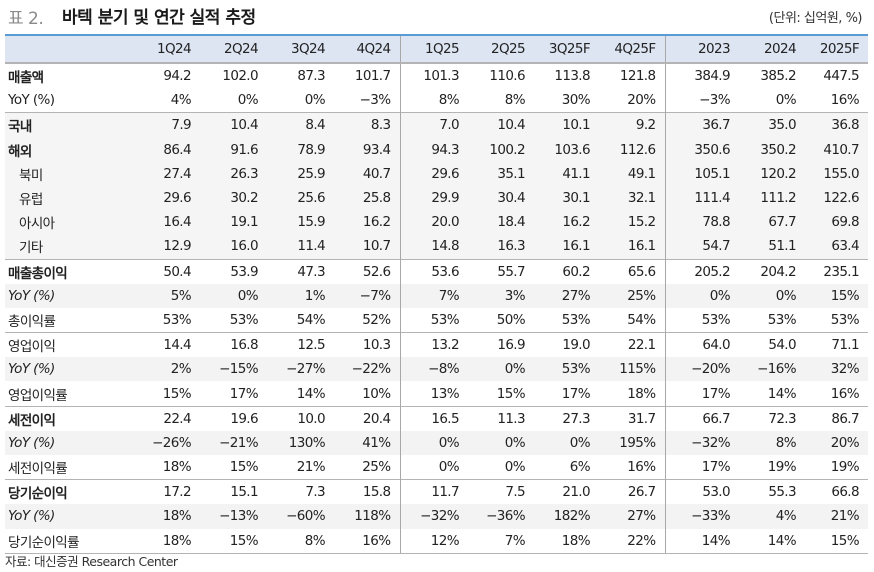 The image size is (874, 572). I want to click on cell-value: 16.0, so click(233, 246).